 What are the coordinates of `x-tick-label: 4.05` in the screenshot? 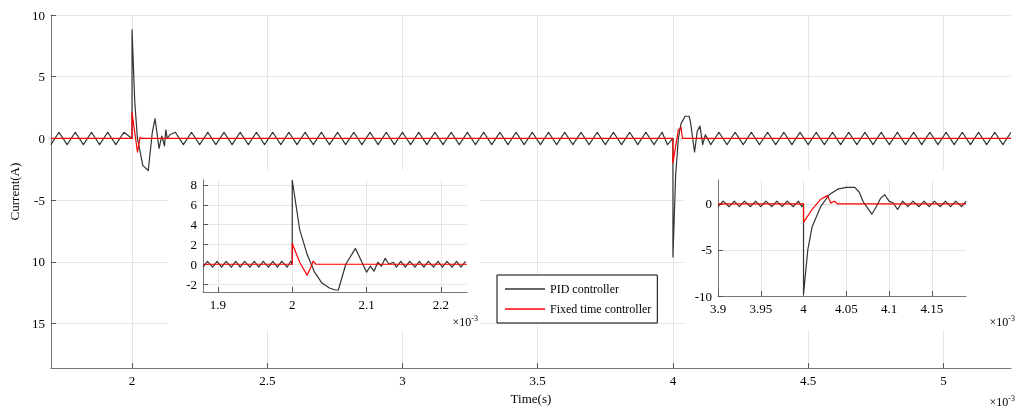 It's located at (846, 308).